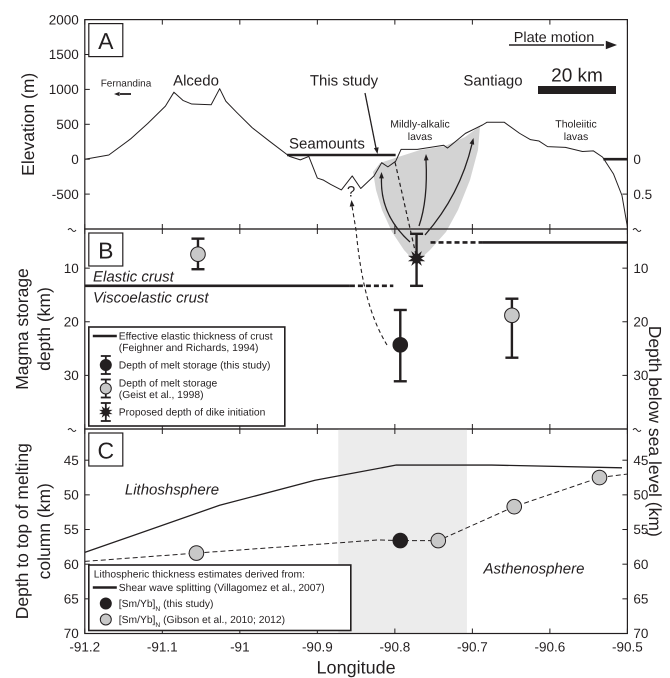 Image resolution: width=670 pixels, height=678 pixels. I want to click on y-axis-title: Depth to top of melting column (km), so click(33, 531).